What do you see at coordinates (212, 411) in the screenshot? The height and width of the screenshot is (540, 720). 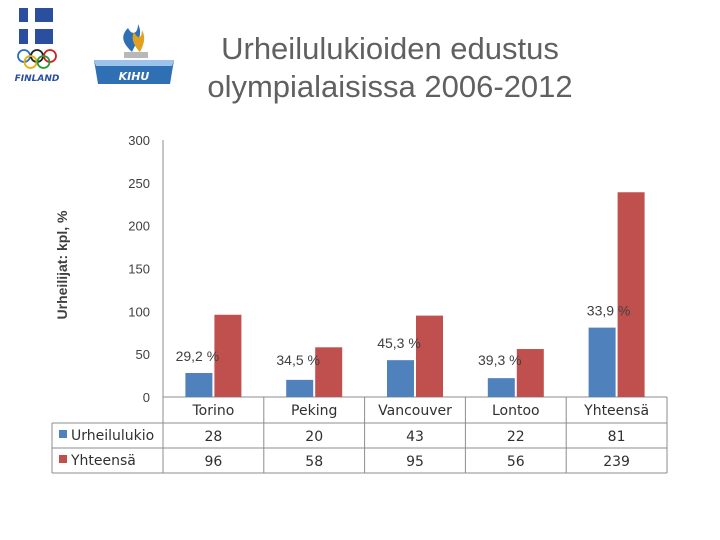 I see `x-category-label: Torino` at bounding box center [212, 411].